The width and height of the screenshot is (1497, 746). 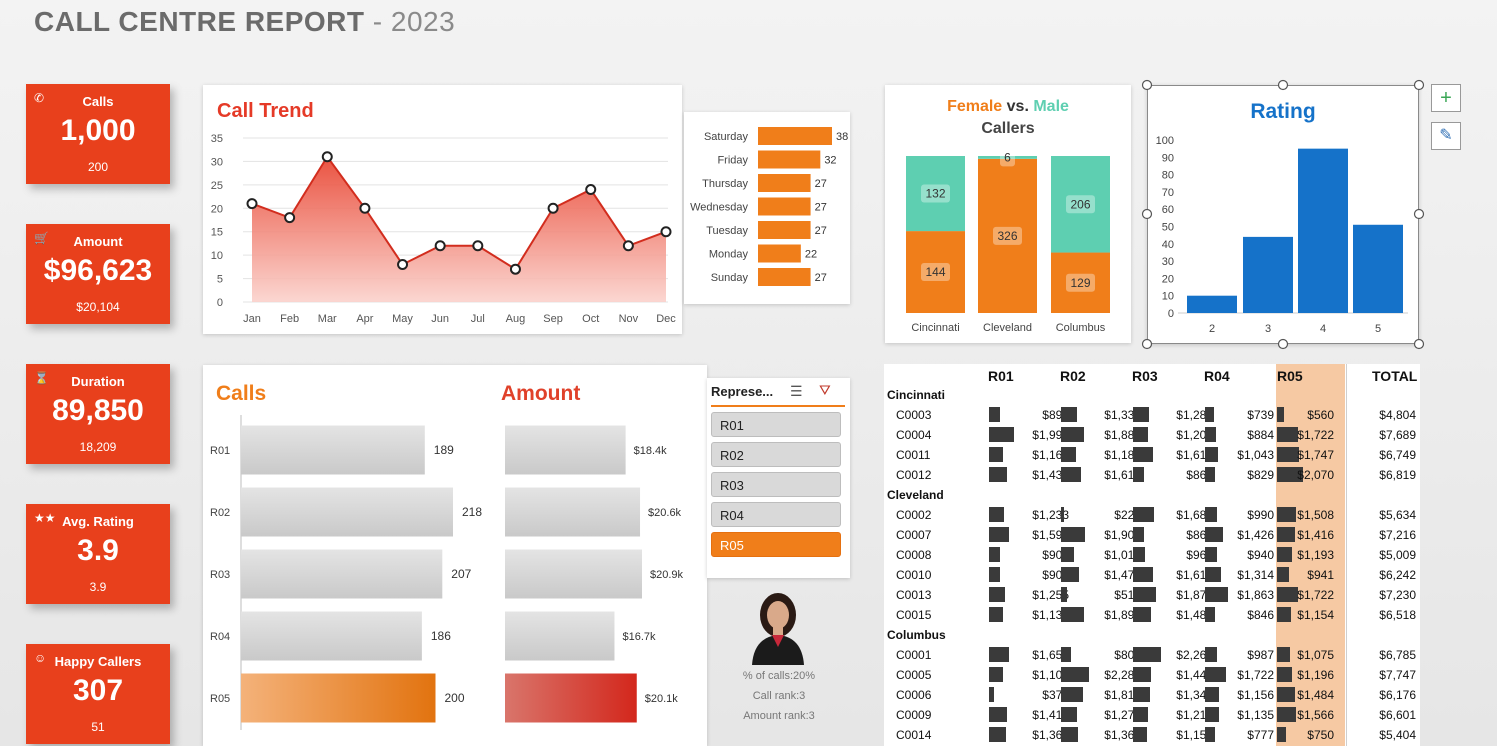 What do you see at coordinates (1419, 344) in the screenshot?
I see `resize-handle-br` at bounding box center [1419, 344].